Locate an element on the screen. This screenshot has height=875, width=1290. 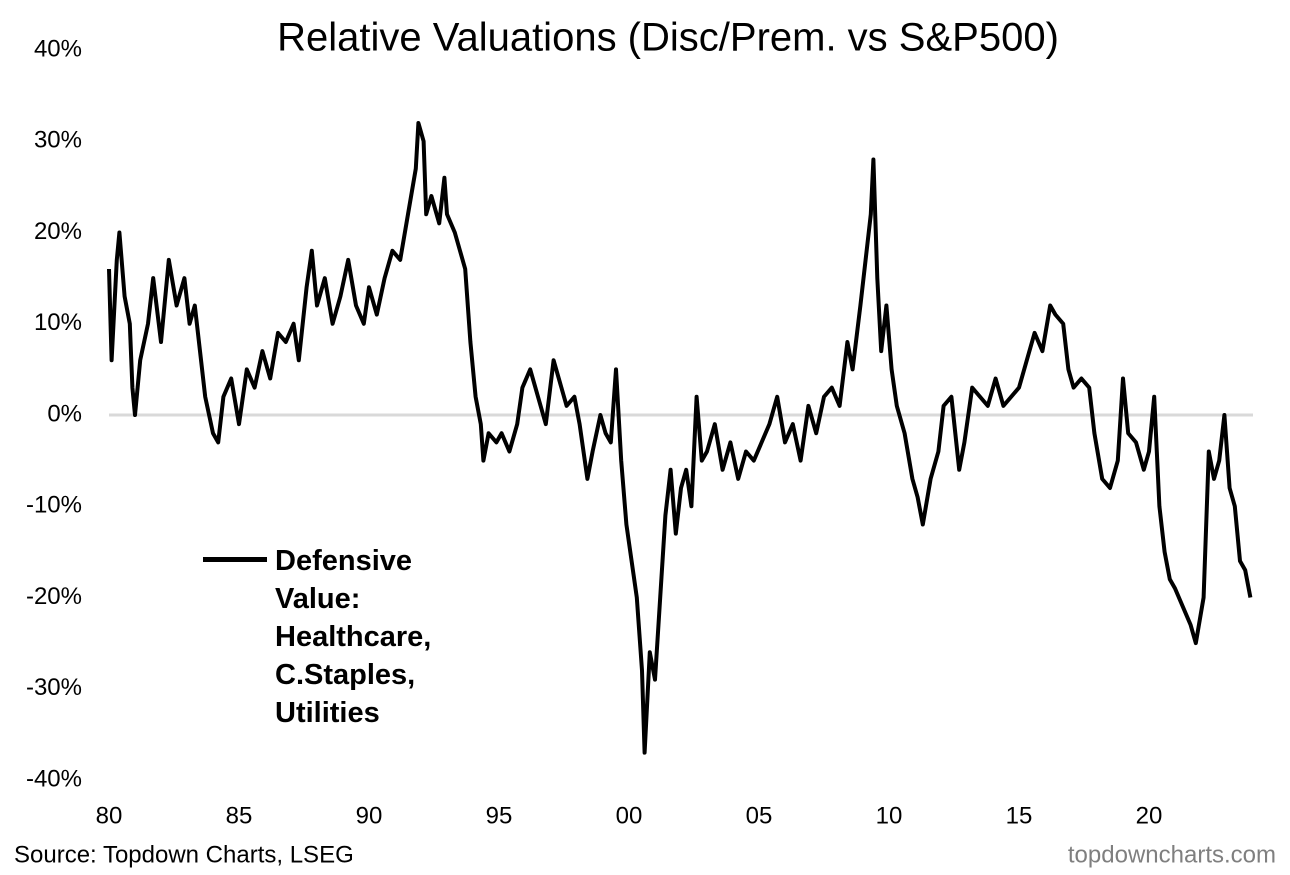
x-tick-label: 15 is located at coordinates (1019, 815).